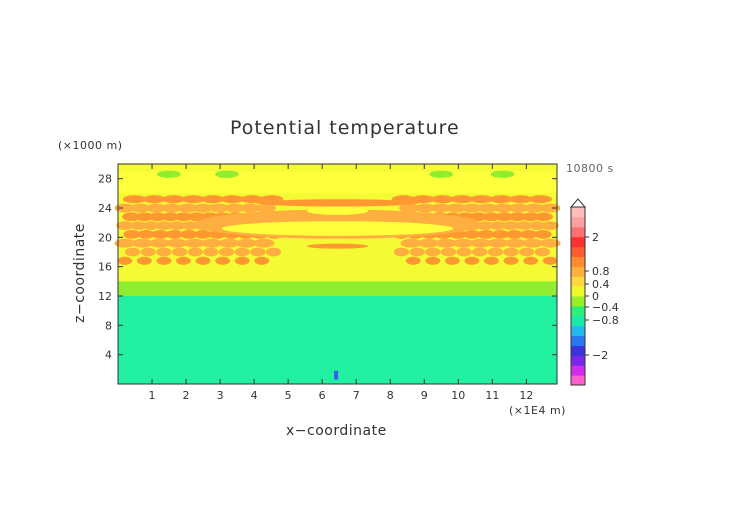 Image resolution: width=752 pixels, height=532 pixels. I want to click on colorbar-label-1: 0.8, so click(601, 271).